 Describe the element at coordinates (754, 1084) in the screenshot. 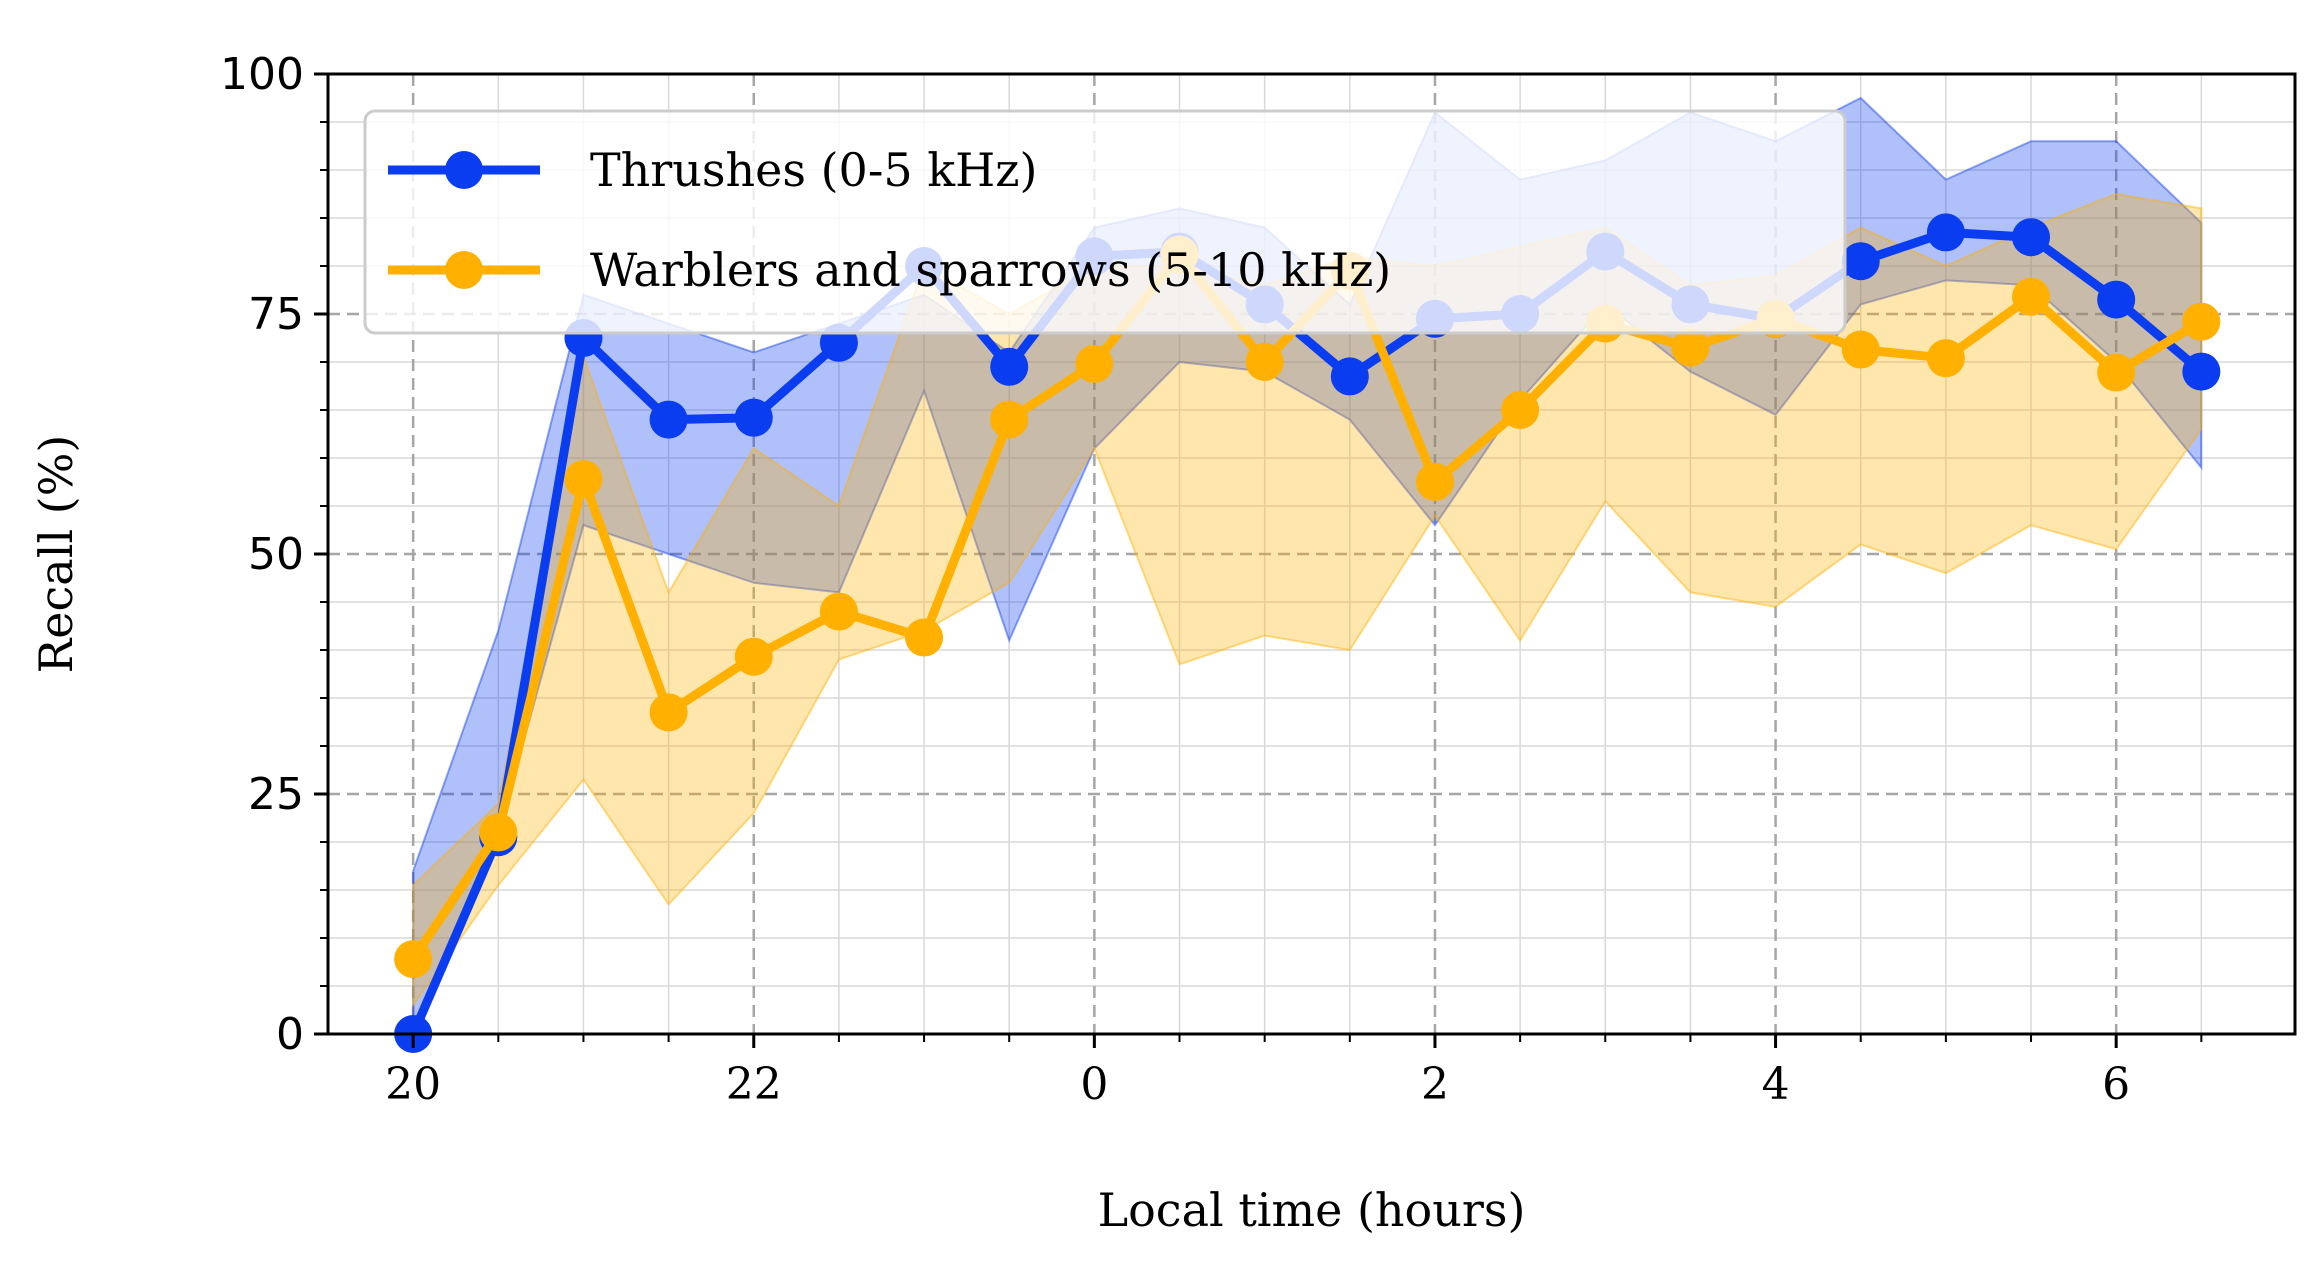

I see `x-tick-label: 22` at that location.